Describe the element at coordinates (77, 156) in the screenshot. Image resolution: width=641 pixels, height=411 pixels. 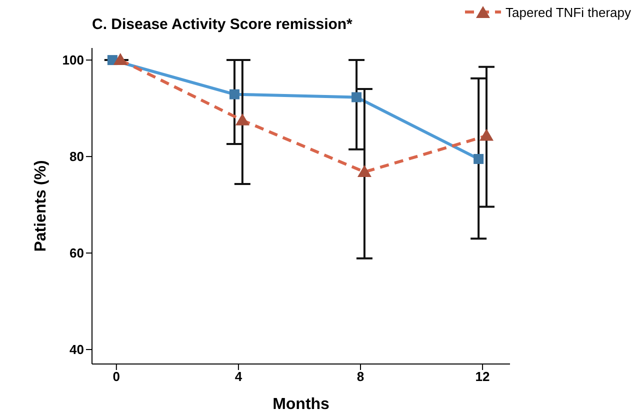
I see `y-tick-label: 80` at that location.